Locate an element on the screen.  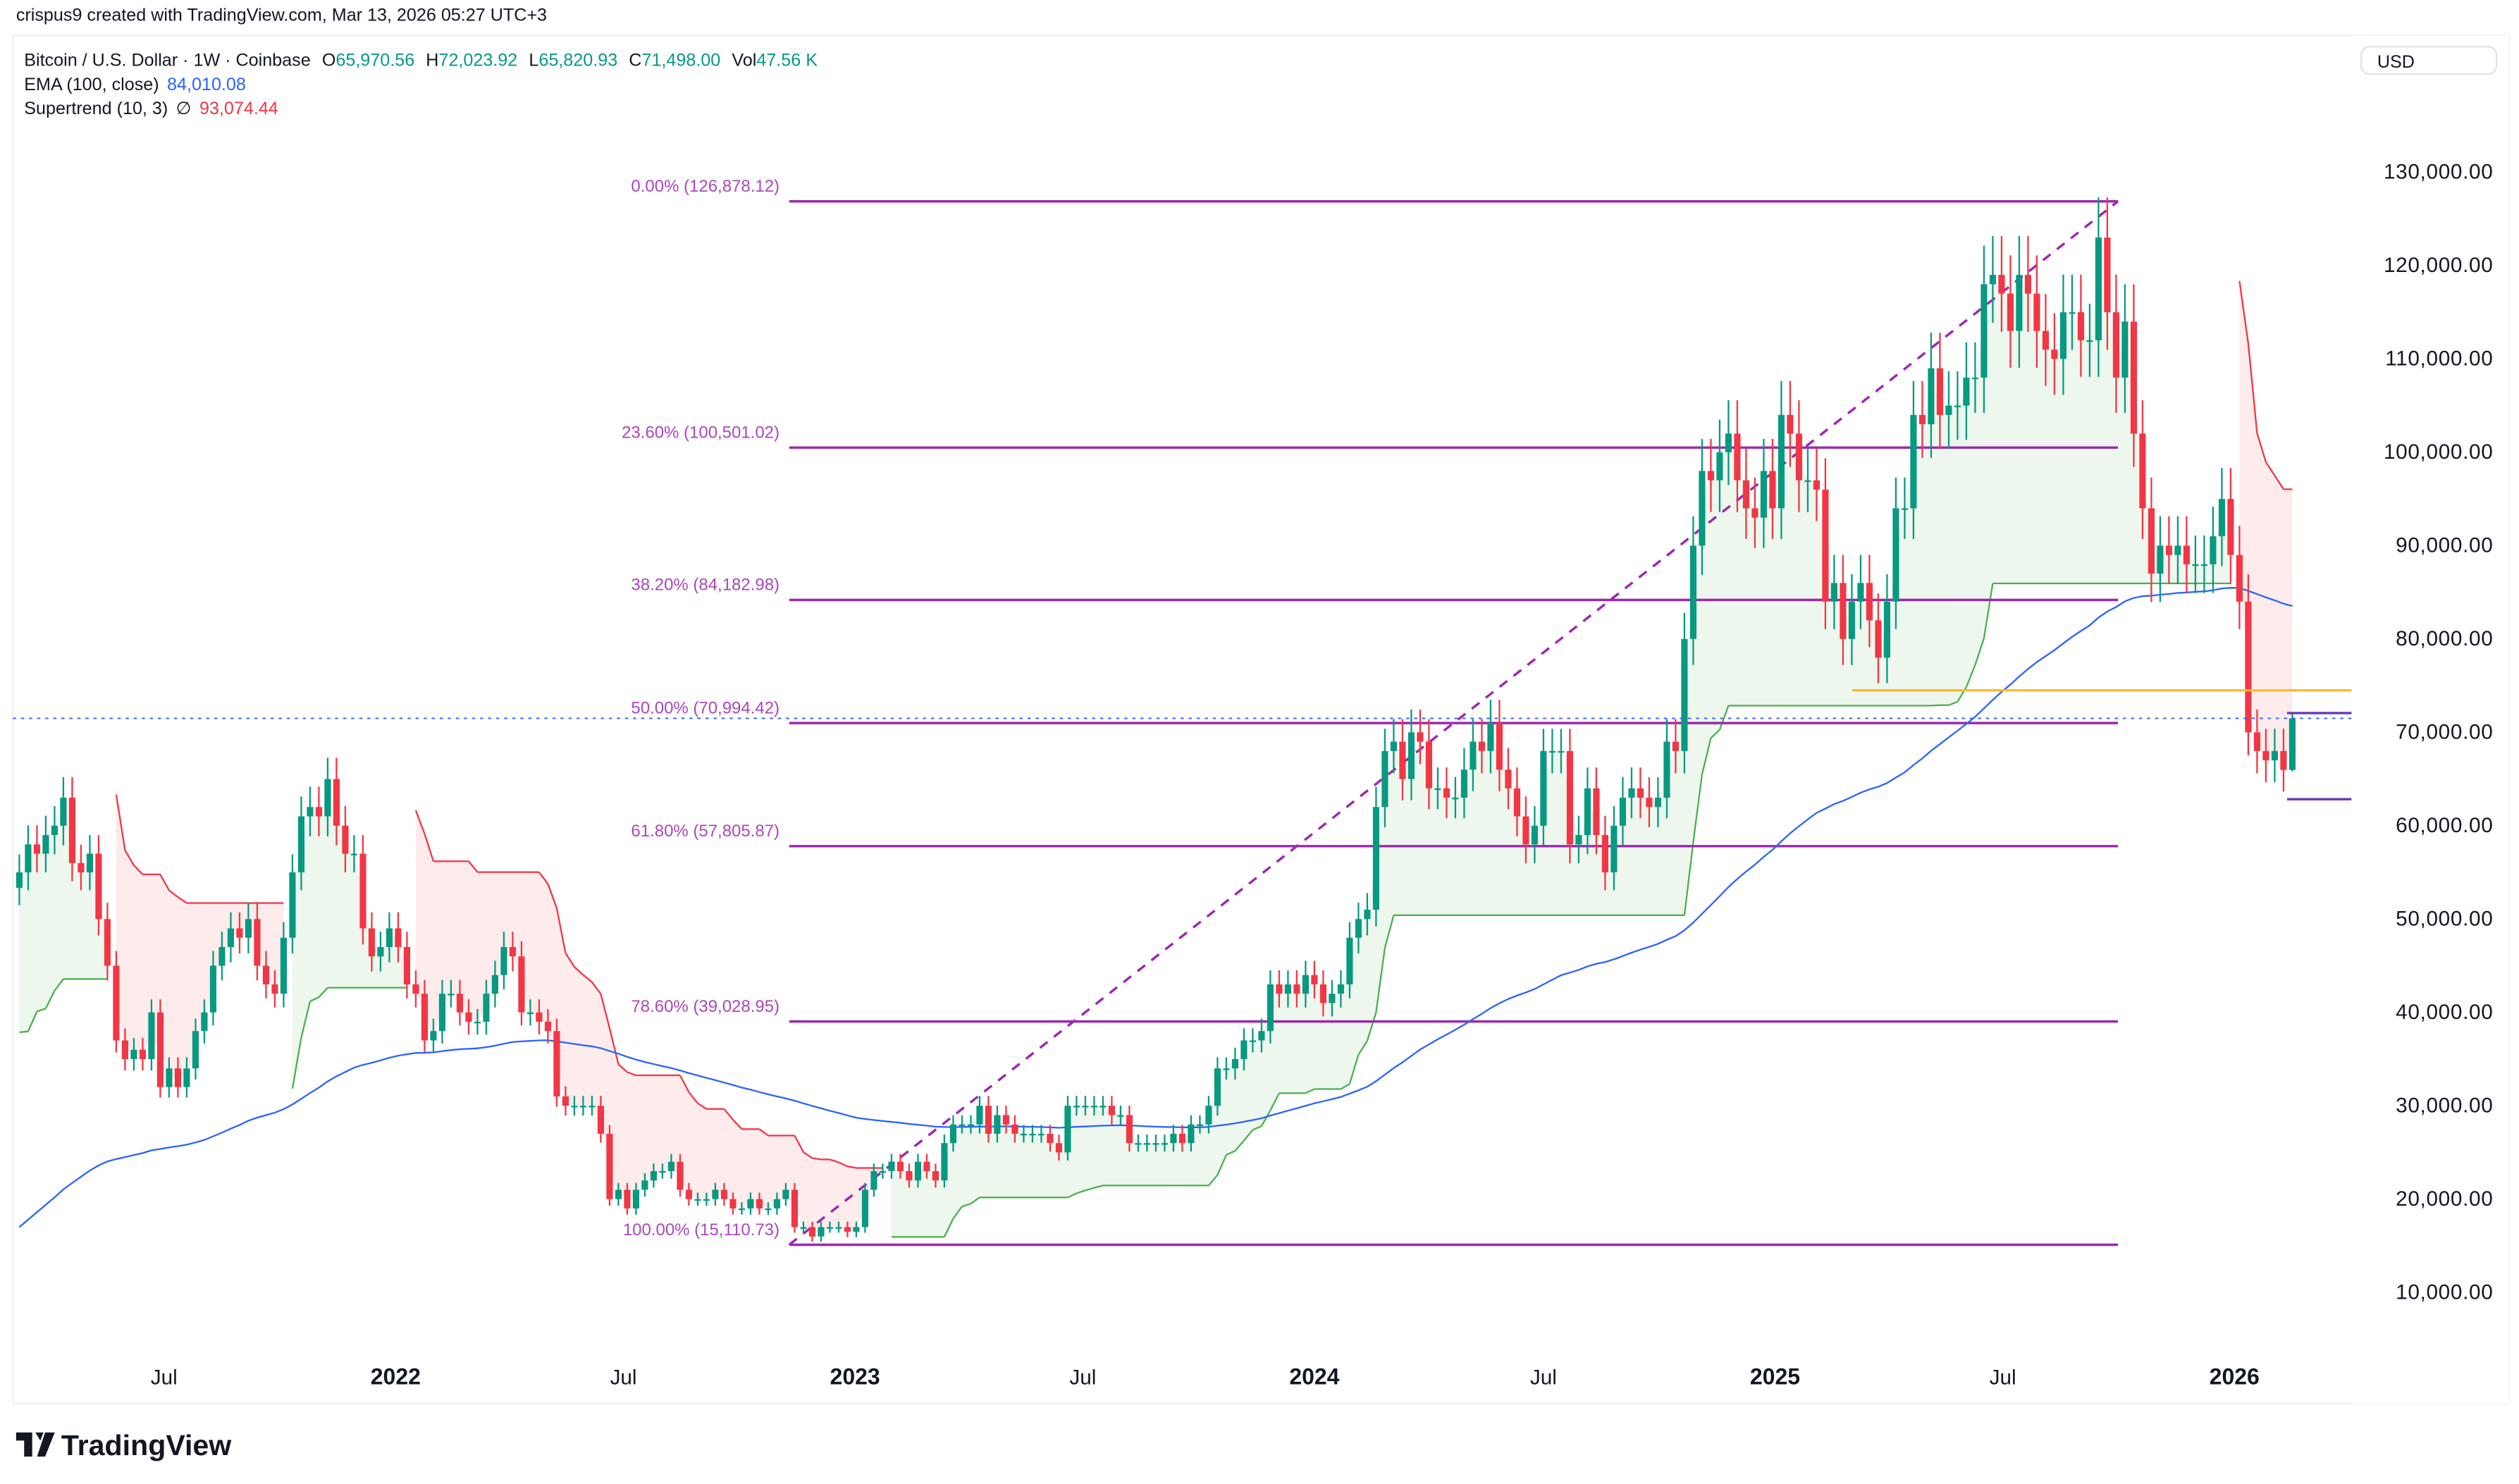
x-tick-label: Jul is located at coordinates (164, 1377).